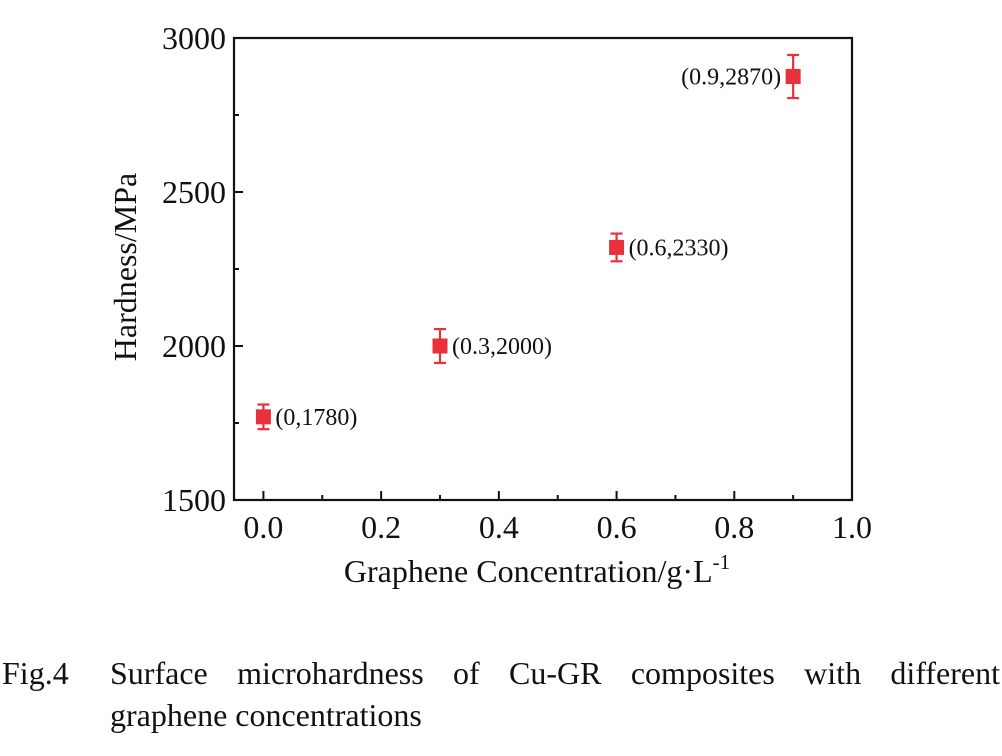  What do you see at coordinates (734, 527) in the screenshot?
I see `x-tick-label: 0.8` at bounding box center [734, 527].